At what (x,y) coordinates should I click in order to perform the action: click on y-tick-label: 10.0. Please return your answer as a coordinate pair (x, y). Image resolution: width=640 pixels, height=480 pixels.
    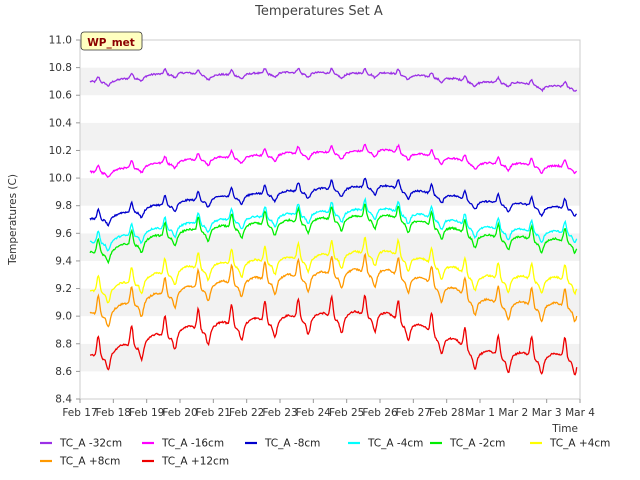
    Looking at the image, I should click on (60, 179).